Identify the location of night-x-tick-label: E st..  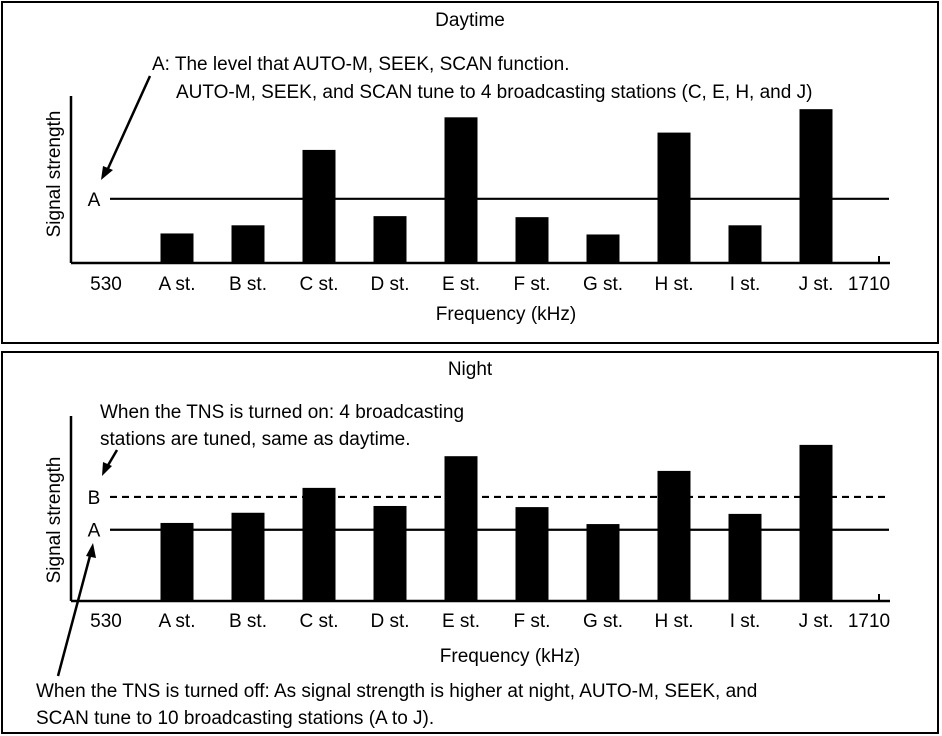
(461, 621).